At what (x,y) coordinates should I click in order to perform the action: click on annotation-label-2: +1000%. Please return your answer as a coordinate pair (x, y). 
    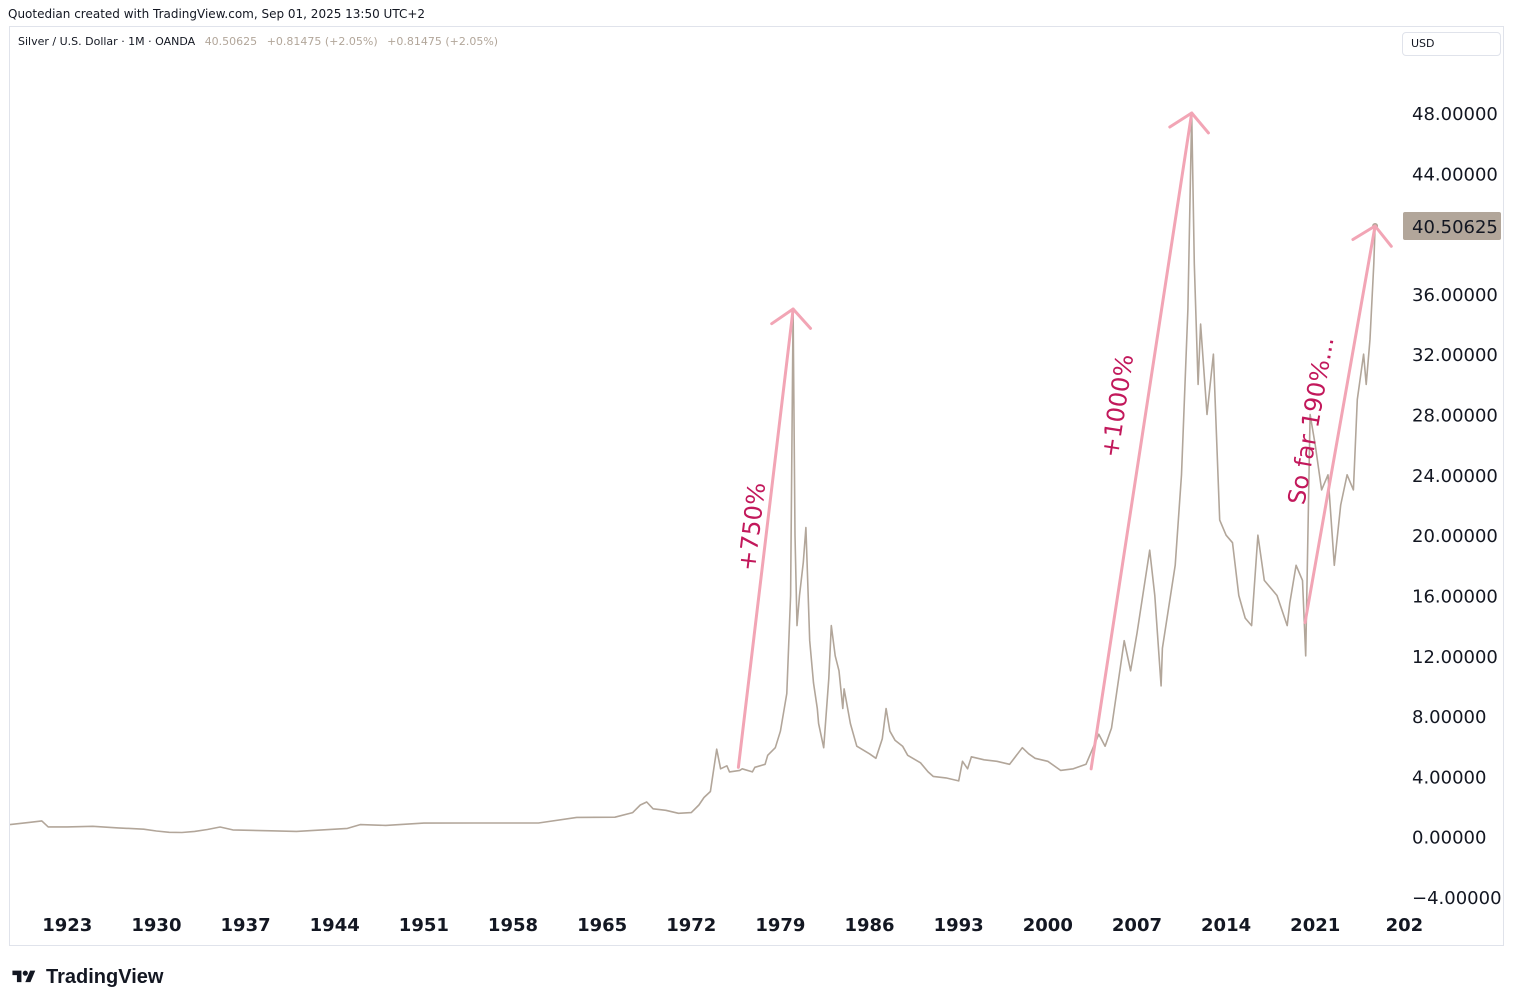
    Looking at the image, I should click on (1117, 405).